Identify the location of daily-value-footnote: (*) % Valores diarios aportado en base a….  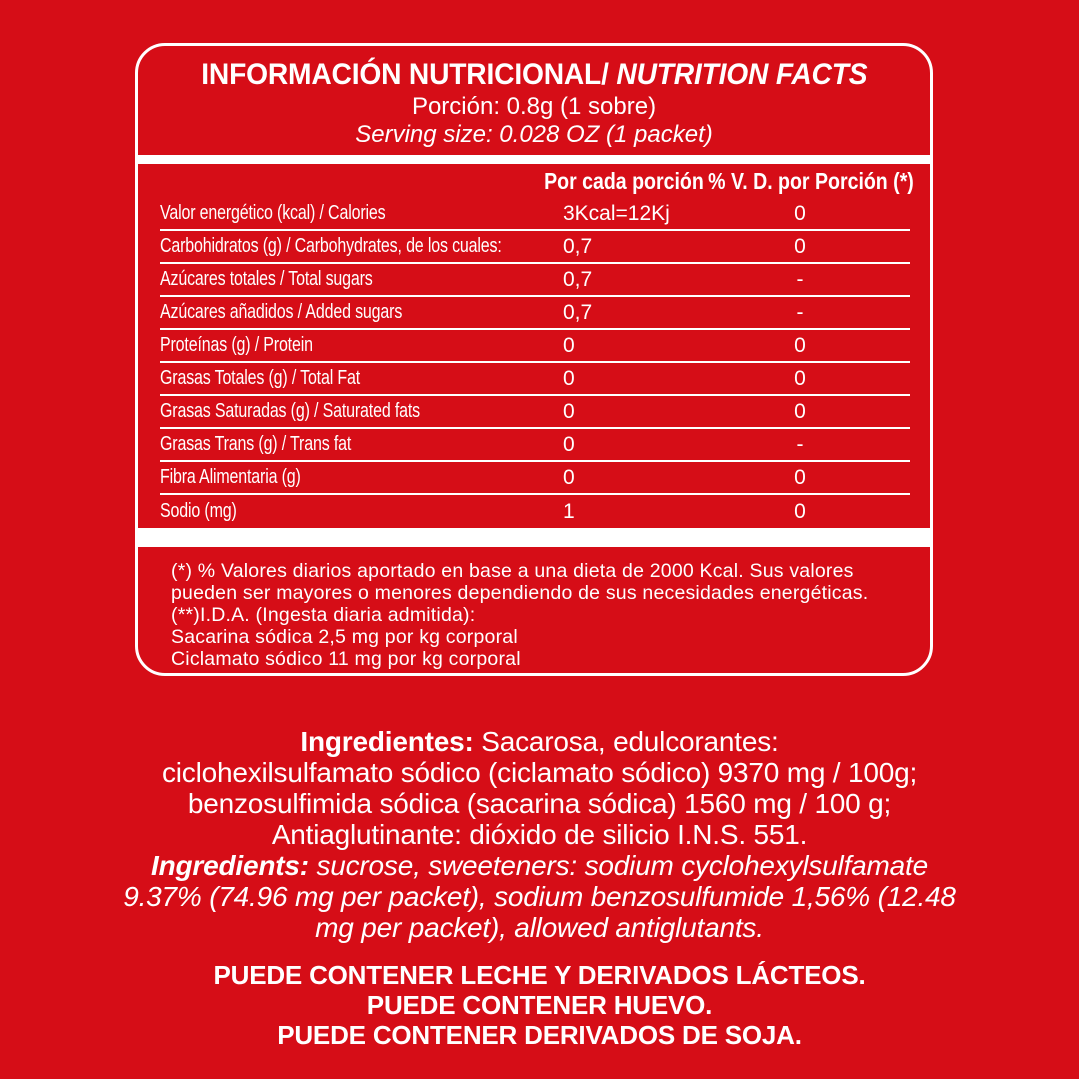
(540, 615).